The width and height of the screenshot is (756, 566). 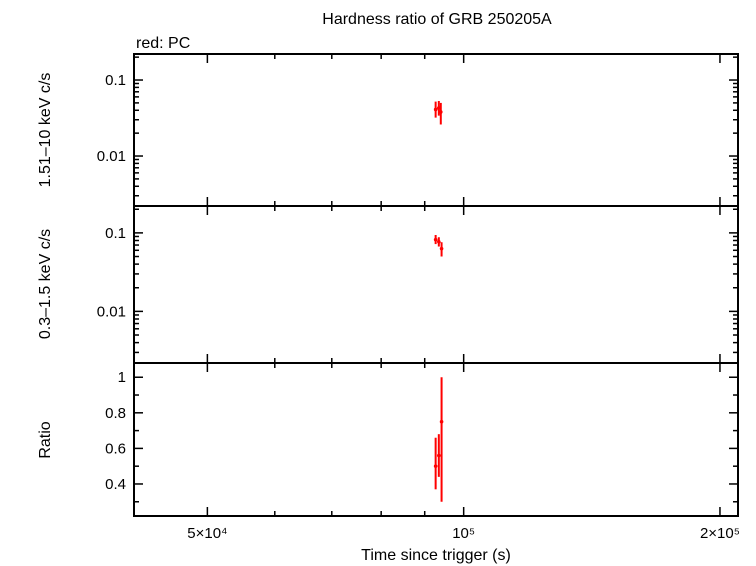 What do you see at coordinates (438, 301) in the screenshot?
I see `data-marks` at bounding box center [438, 301].